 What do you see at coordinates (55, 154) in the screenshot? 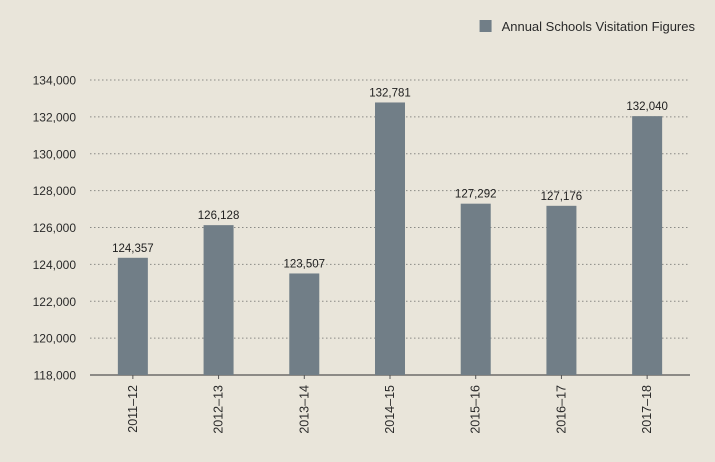
I see `y-tick-label: 130,000` at bounding box center [55, 154].